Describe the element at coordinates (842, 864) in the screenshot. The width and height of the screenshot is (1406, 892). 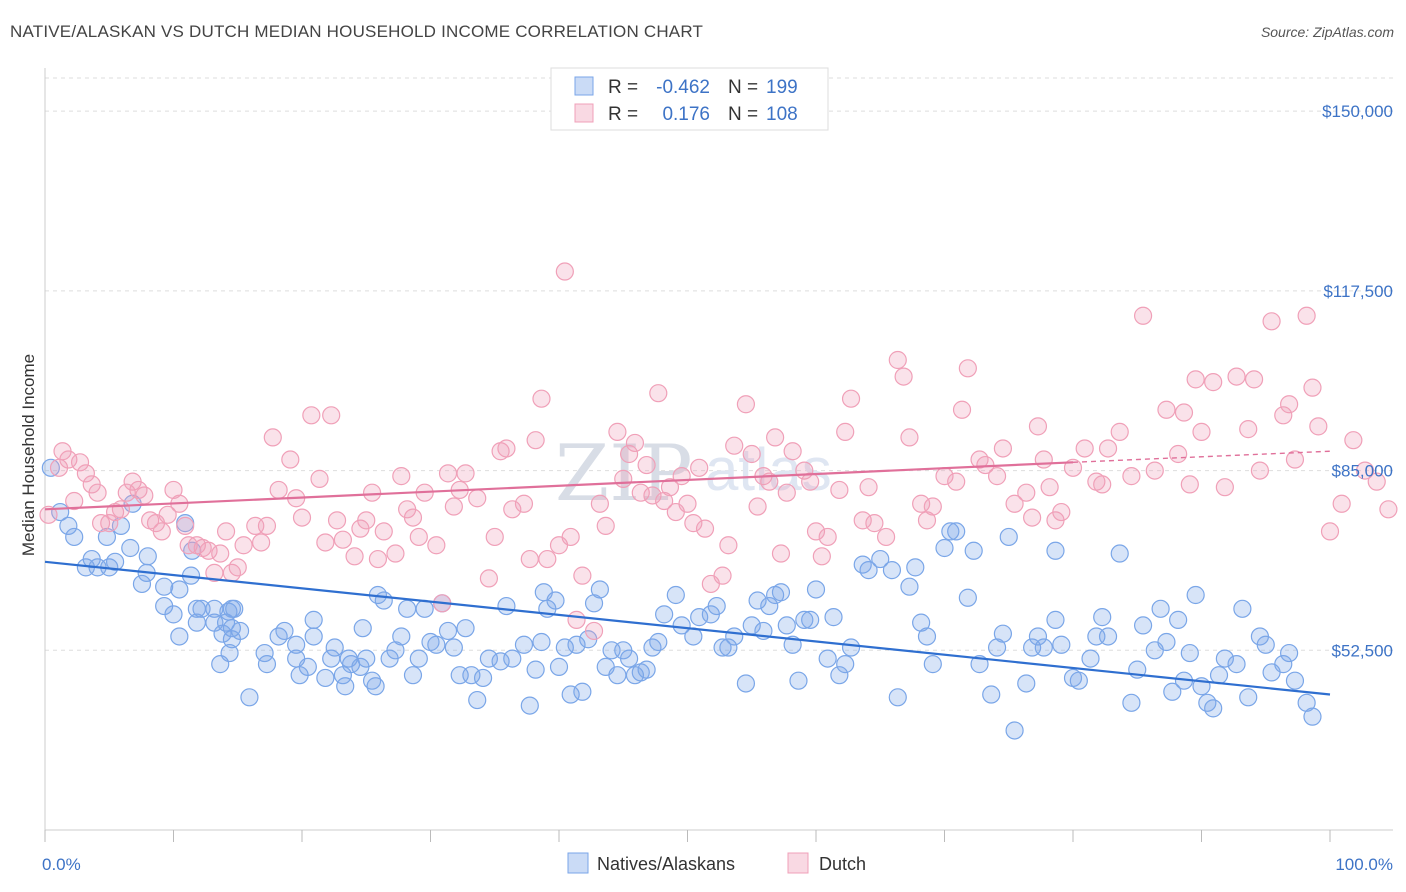
I see `bottom-legend-label: Dutch` at that location.